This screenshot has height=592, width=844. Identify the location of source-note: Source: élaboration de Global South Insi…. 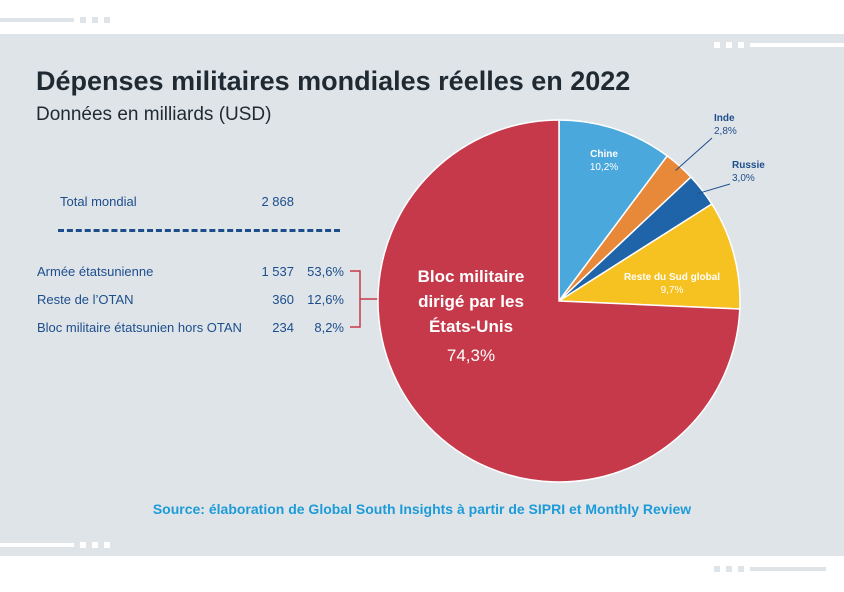
(422, 509).